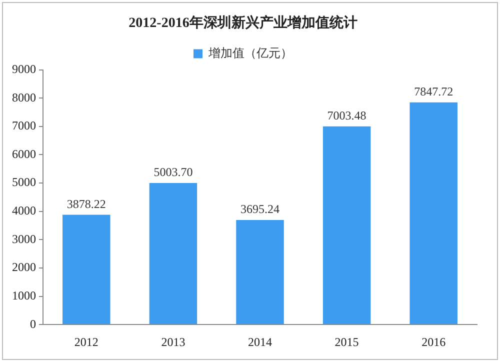  What do you see at coordinates (24, 97) in the screenshot?
I see `y-tick-label: 8000` at bounding box center [24, 97].